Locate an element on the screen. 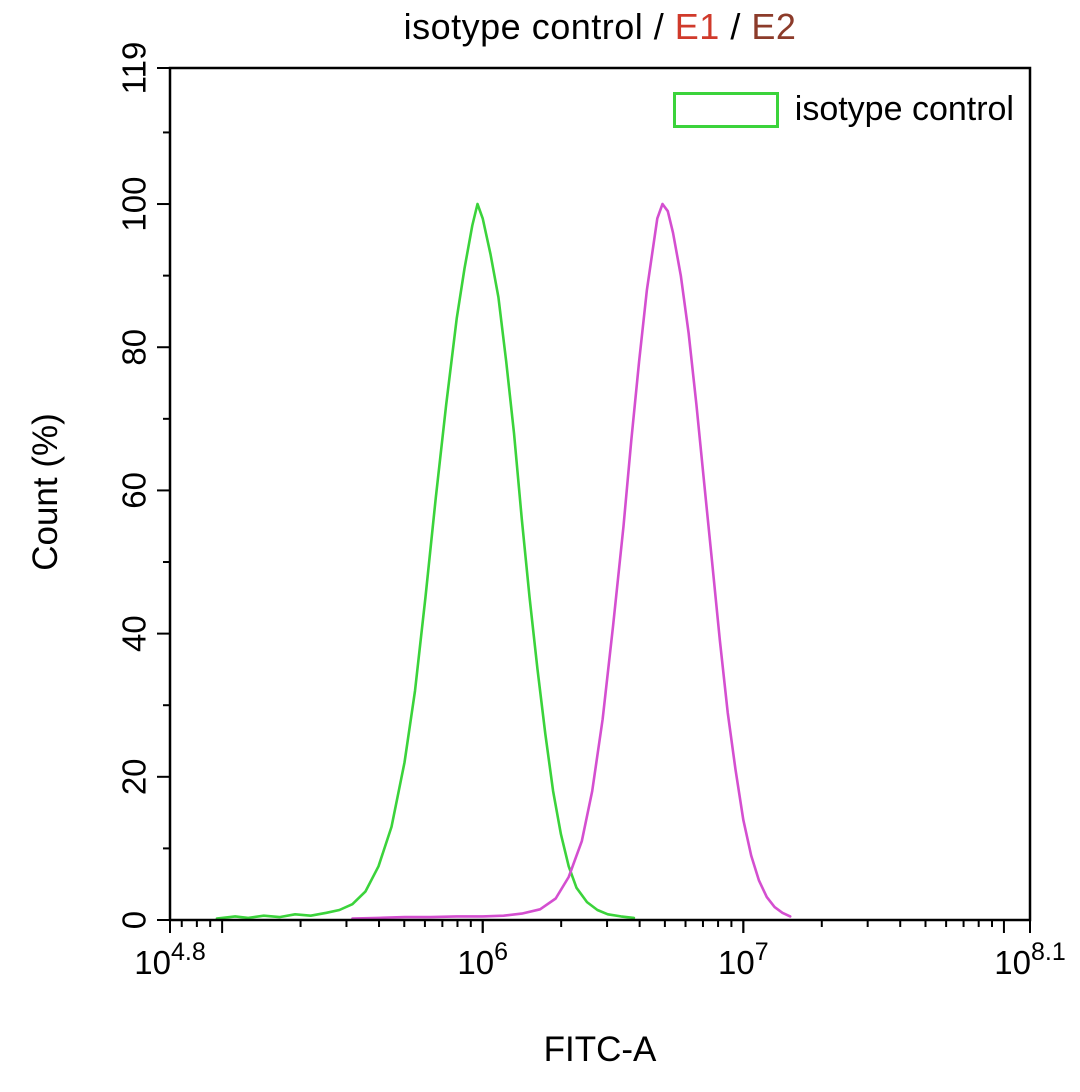  x-tick-label: 108.1 is located at coordinates (1029, 959).